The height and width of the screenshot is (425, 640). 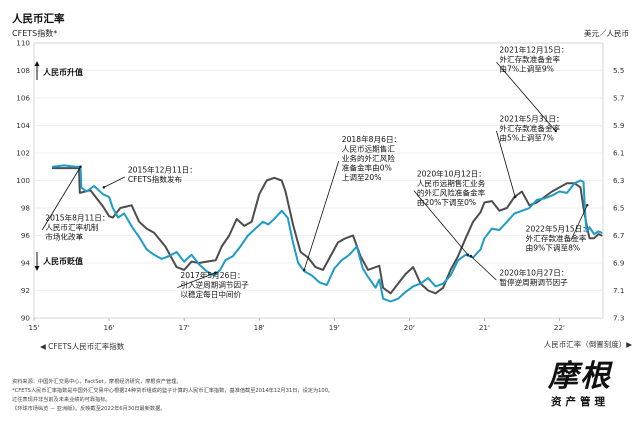 I want to click on annotation-text-0-1: 人民币汇率机制, so click(x=72, y=227).